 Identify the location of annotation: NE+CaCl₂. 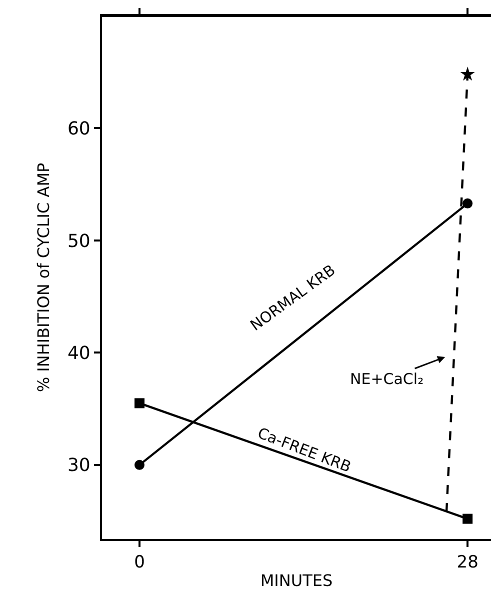
(387, 379).